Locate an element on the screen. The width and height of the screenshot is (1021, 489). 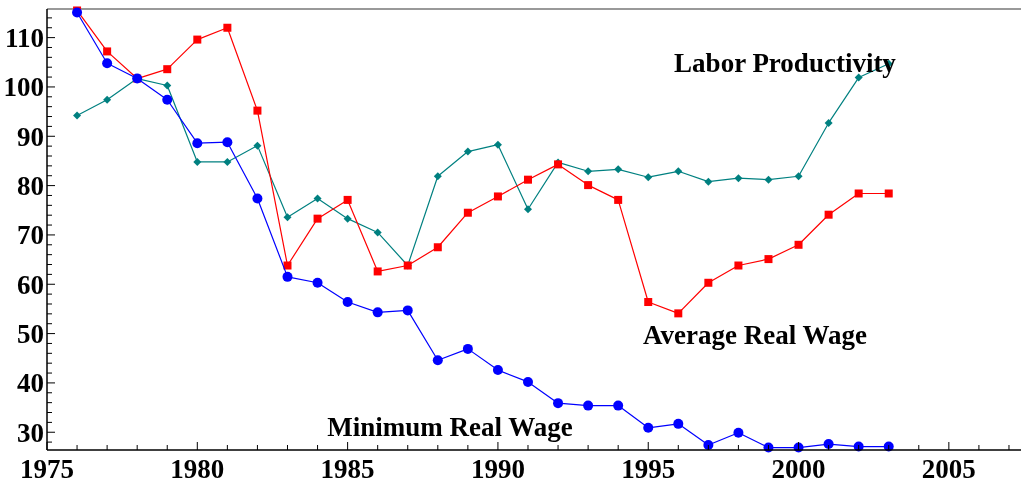
x-tick-label: 1990 is located at coordinates (497, 469).